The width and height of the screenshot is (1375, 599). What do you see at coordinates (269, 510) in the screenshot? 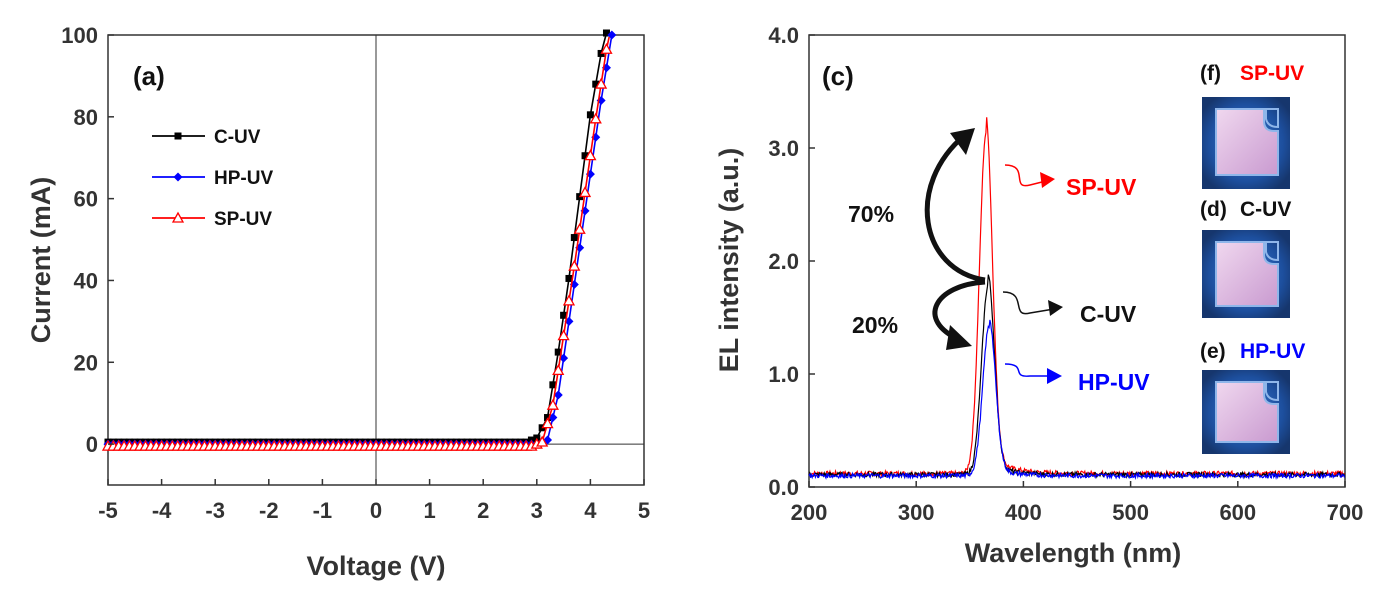
I see `x-tick-label: -2` at bounding box center [269, 510].